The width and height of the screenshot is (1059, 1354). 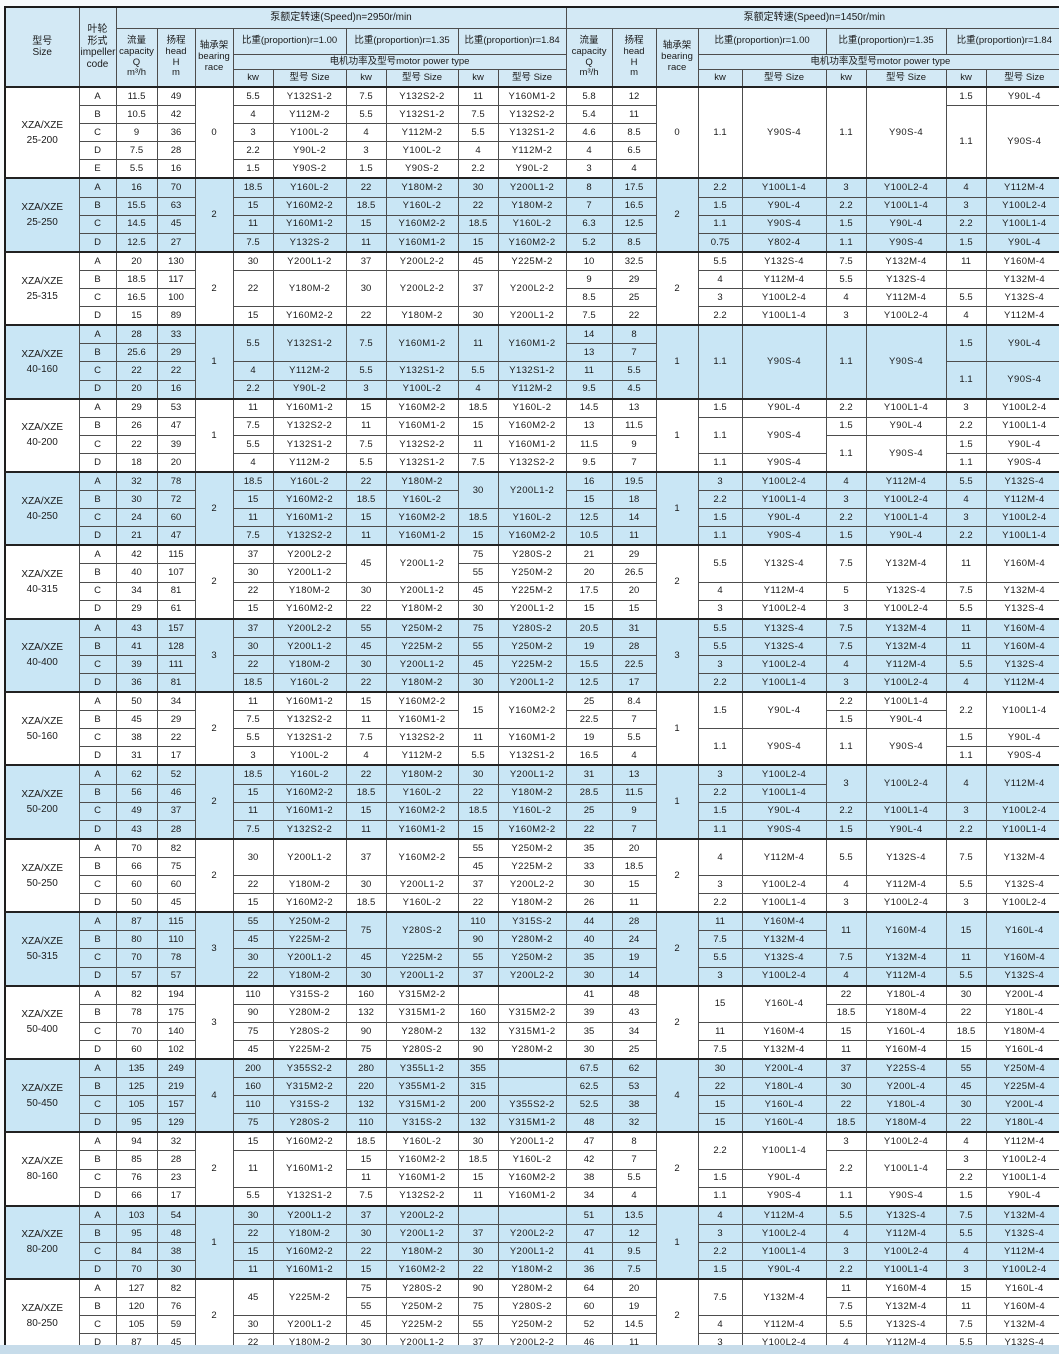 What do you see at coordinates (422, 829) in the screenshot?
I see `motor-size-cell-2950: Y160M1-2` at bounding box center [422, 829].